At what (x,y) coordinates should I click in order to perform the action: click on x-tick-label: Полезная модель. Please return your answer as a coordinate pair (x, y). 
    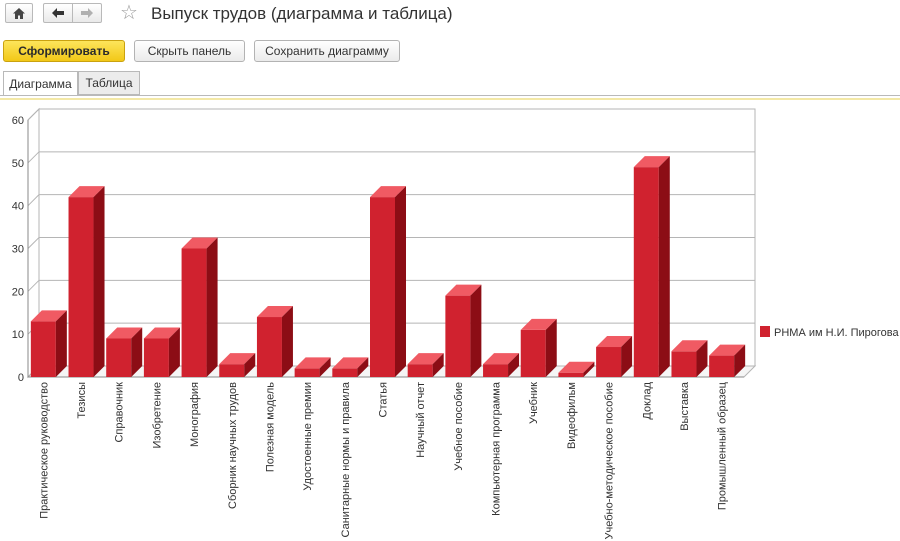
    Looking at the image, I should click on (270, 427).